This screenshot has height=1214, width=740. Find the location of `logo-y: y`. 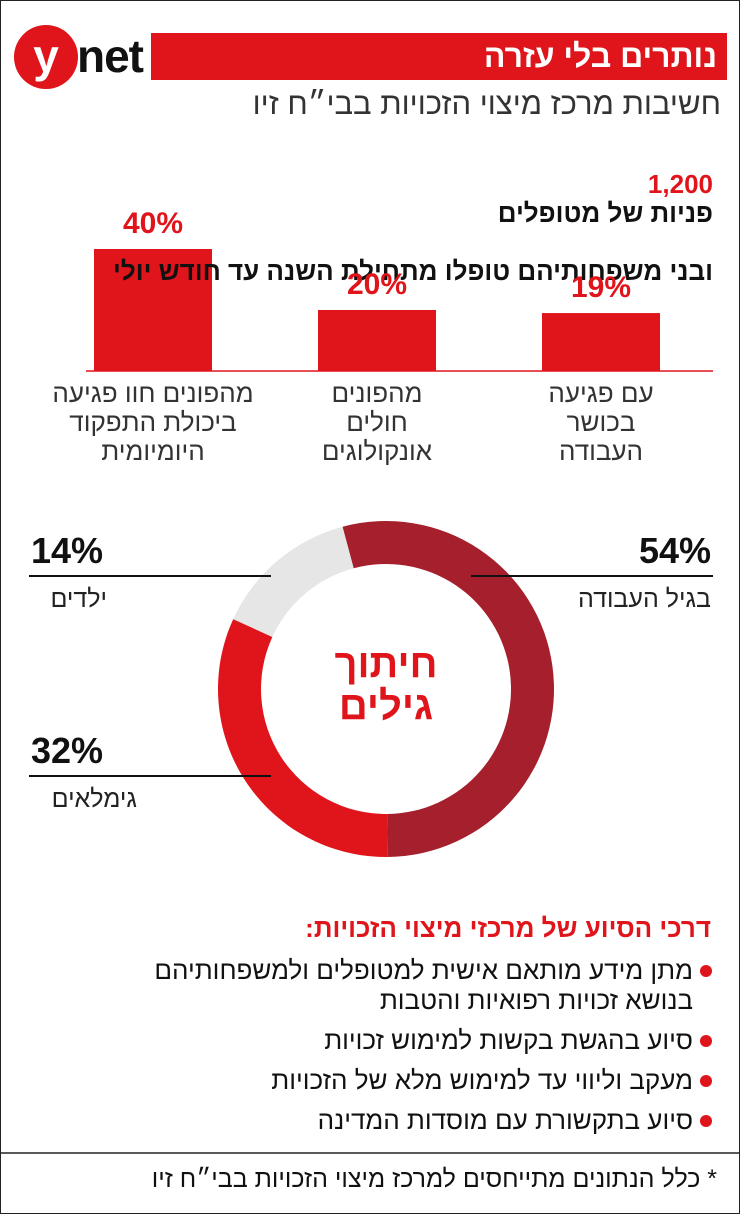

logo-y: y is located at coordinates (46, 56).